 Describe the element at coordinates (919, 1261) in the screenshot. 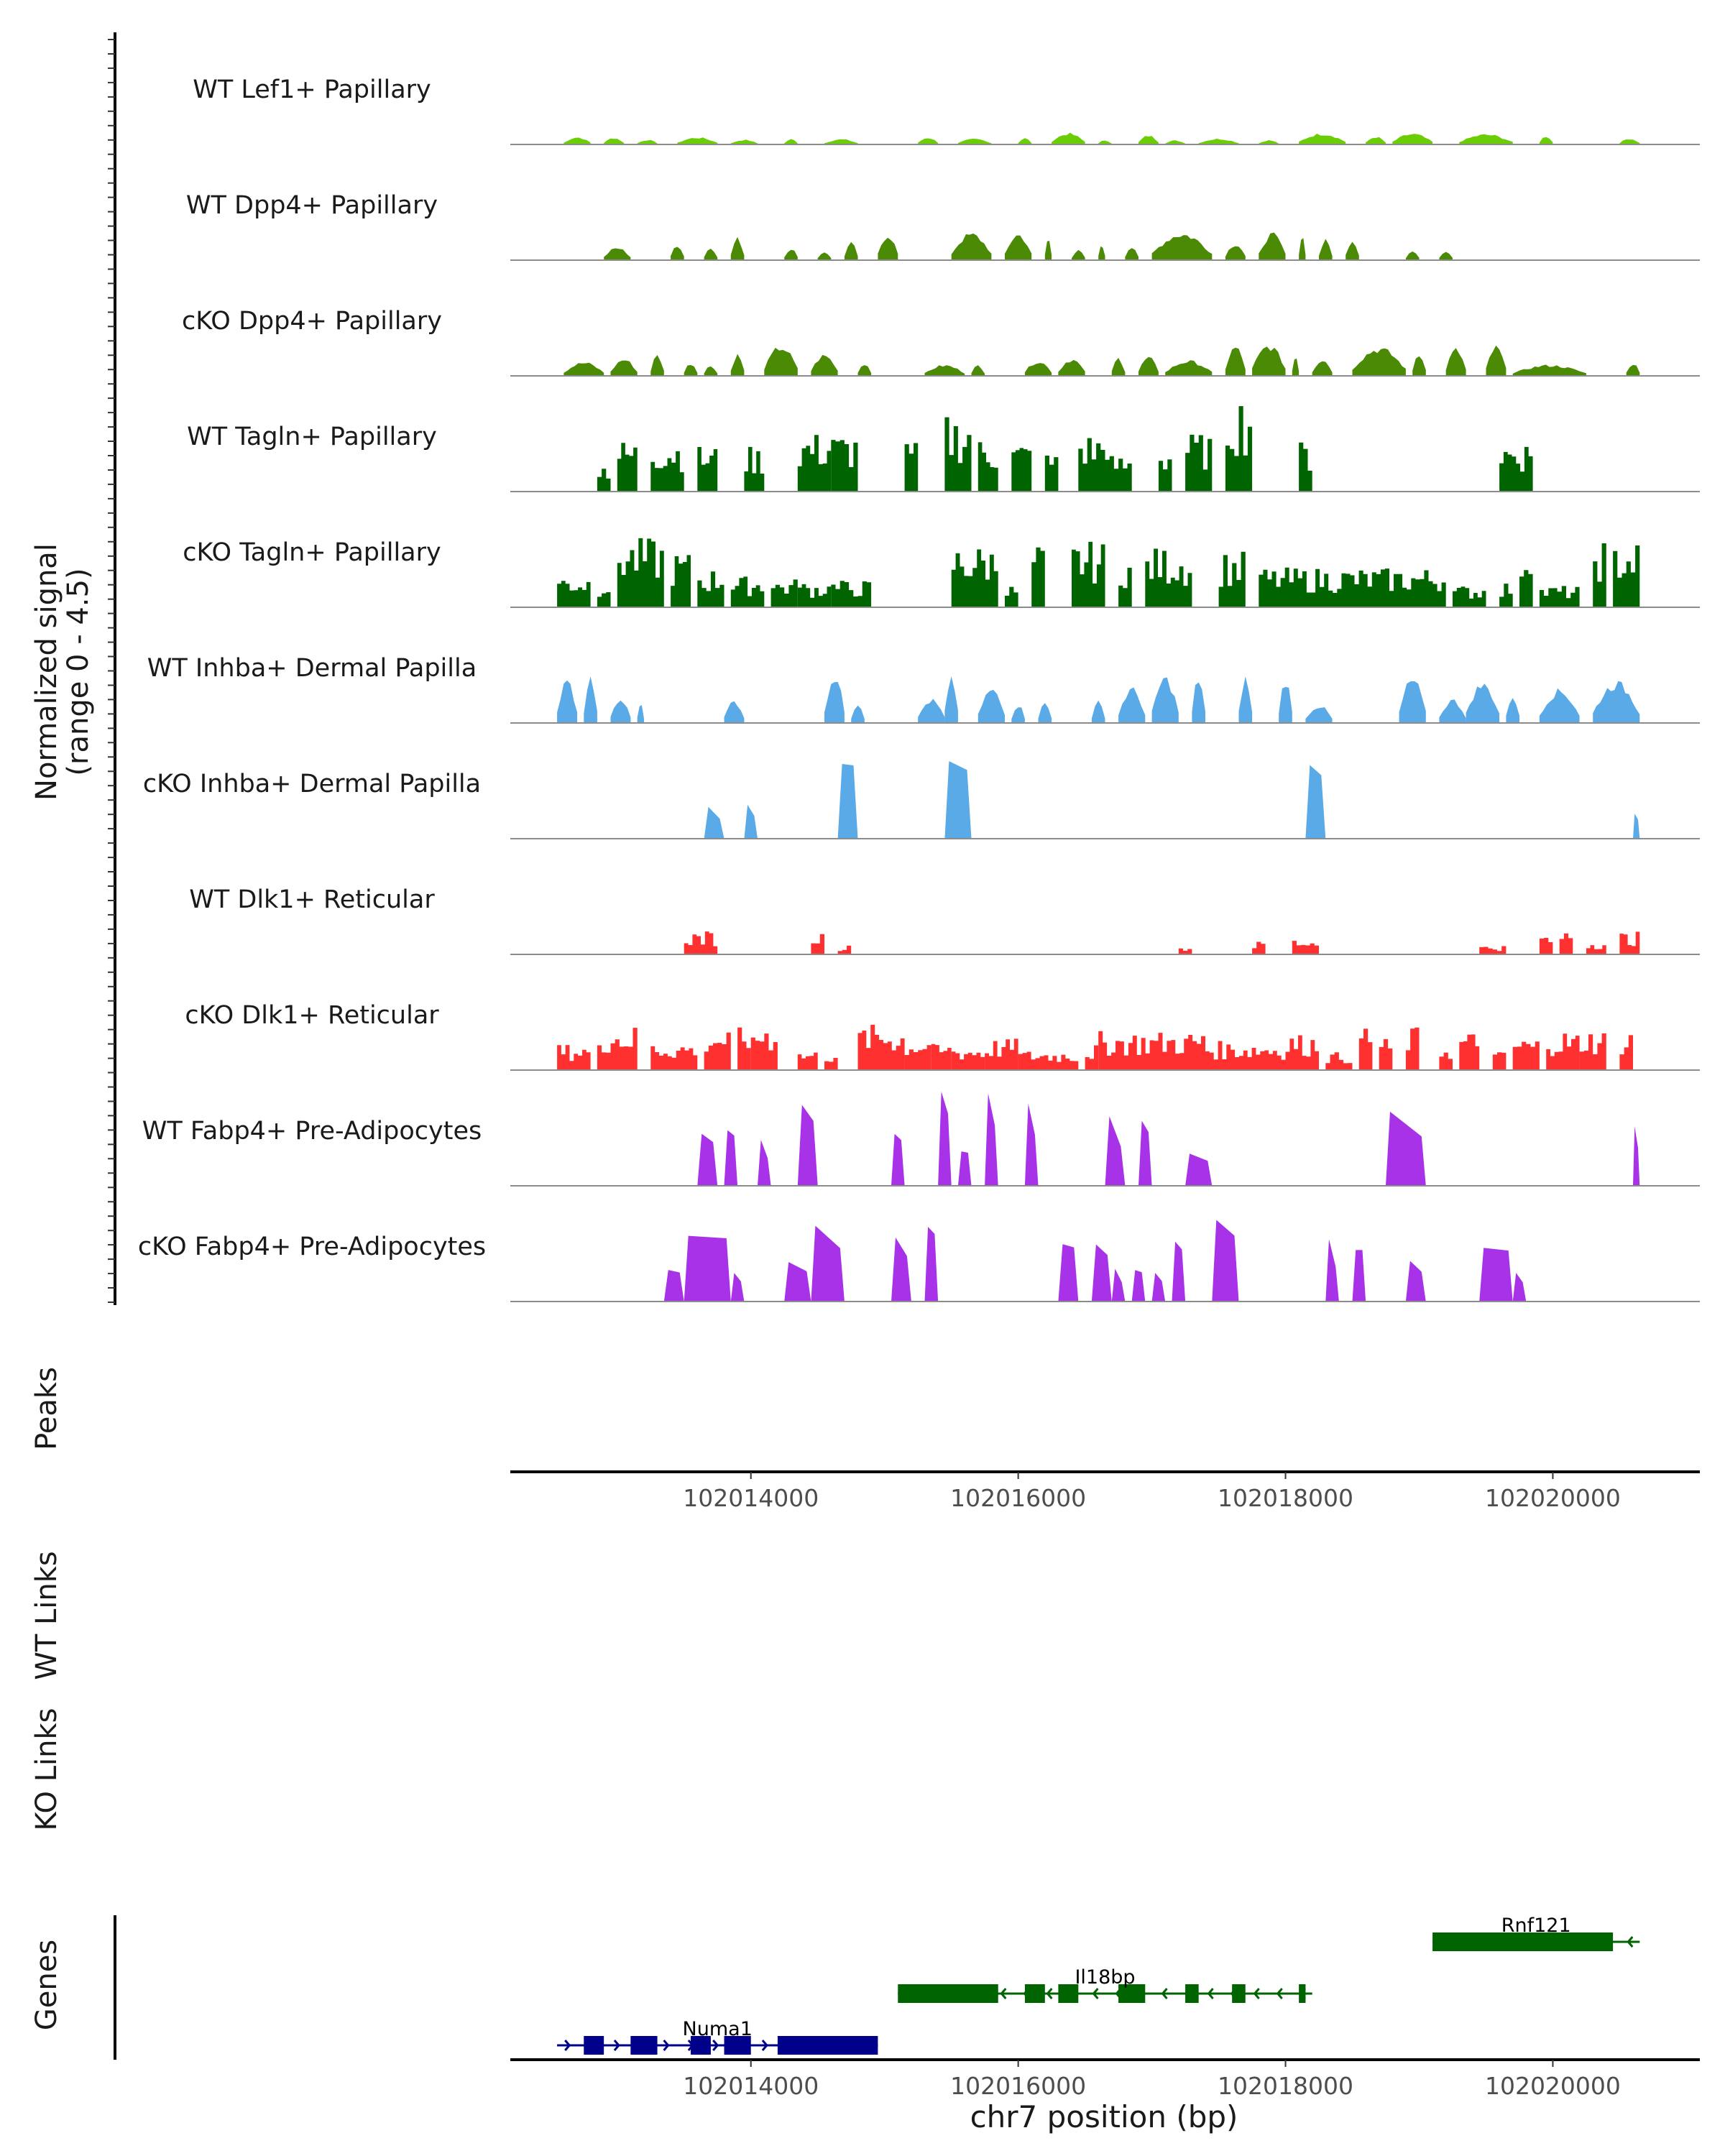

I see `track-cko-fabp4-pre-adipocytes: cKO Fabp4+ Pre-Adipocytes` at that location.